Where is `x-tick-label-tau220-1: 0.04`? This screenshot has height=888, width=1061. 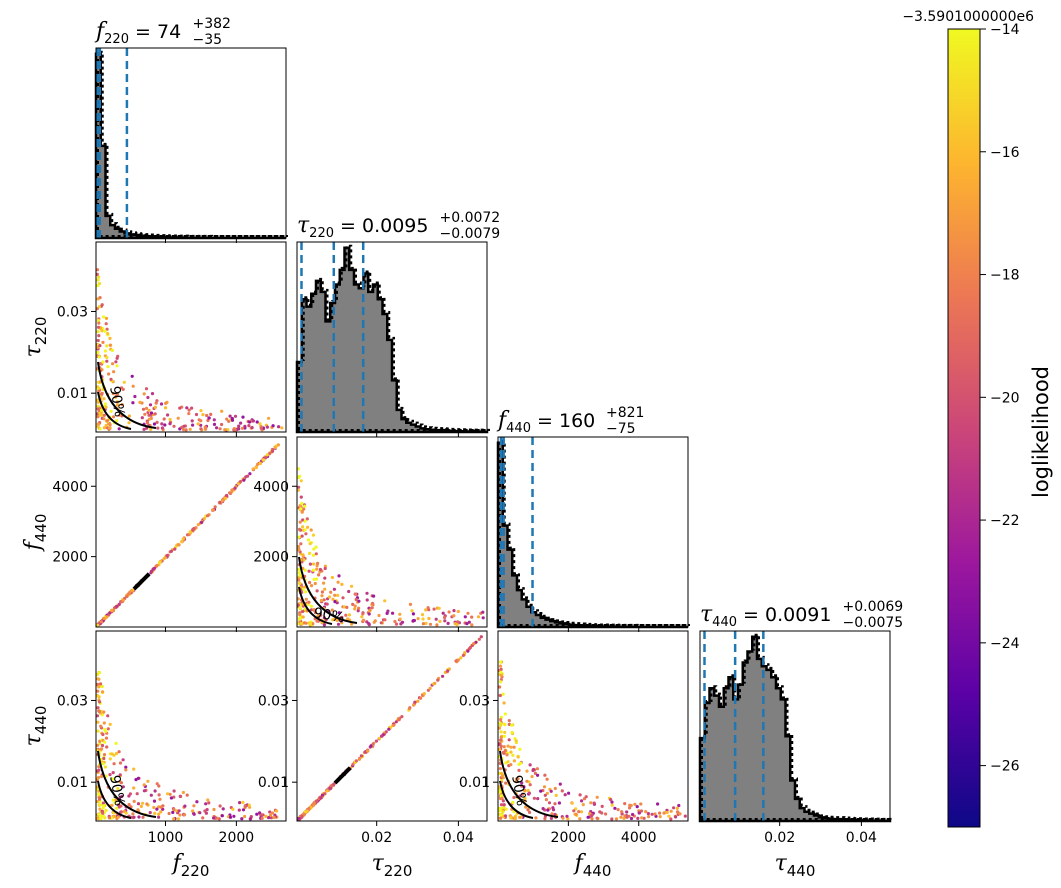 x-tick-label-tau220-1: 0.04 is located at coordinates (458, 838).